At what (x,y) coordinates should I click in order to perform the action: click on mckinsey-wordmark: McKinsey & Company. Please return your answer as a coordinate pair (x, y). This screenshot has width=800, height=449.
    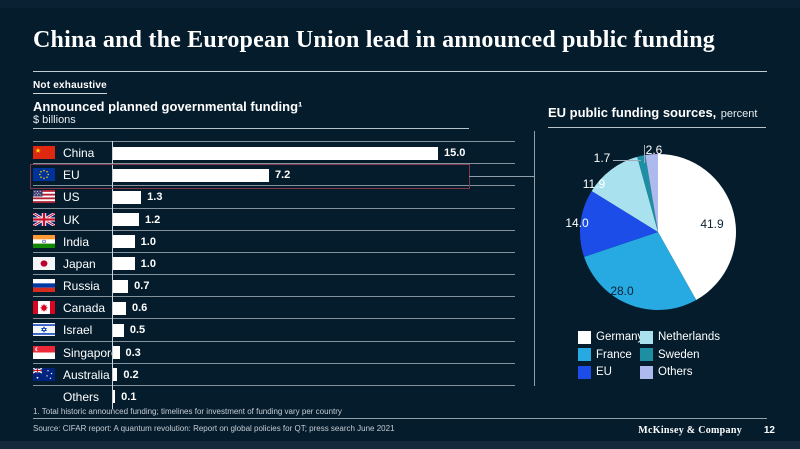
    Looking at the image, I should click on (690, 430).